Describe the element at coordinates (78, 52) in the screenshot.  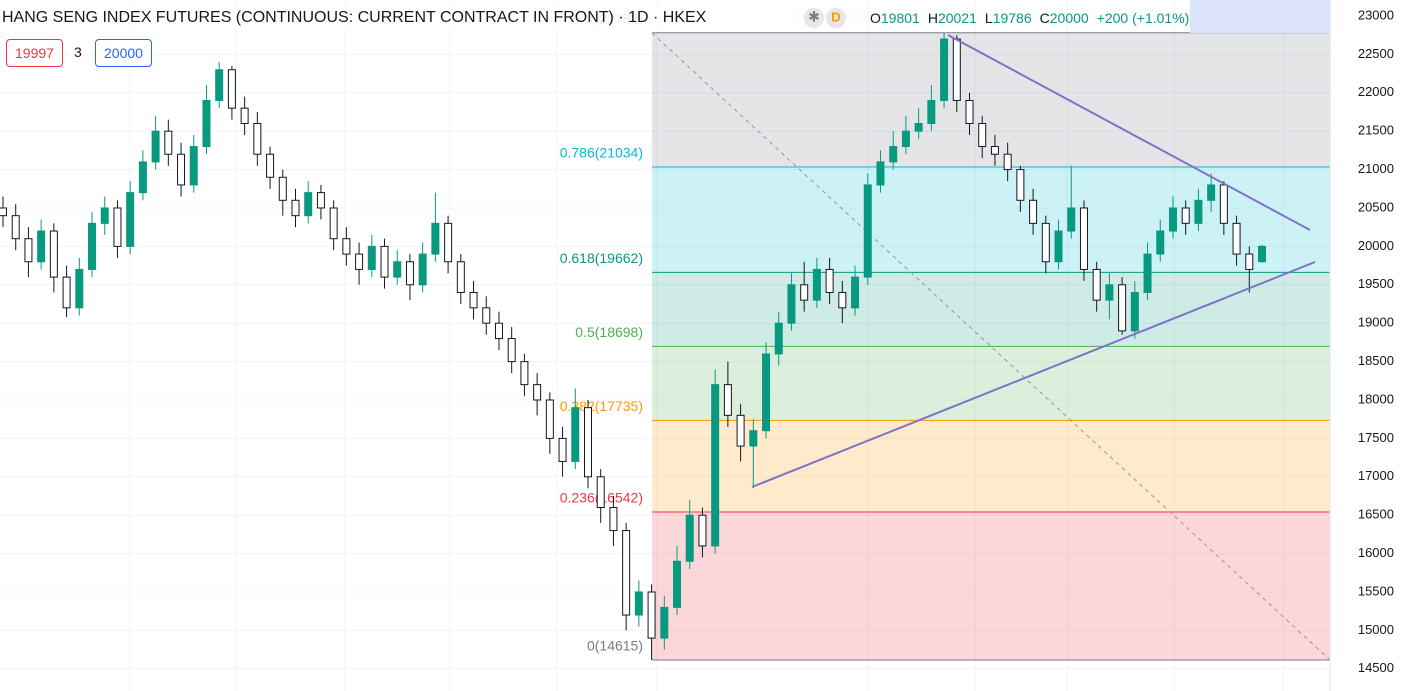
I see `spread: 3` at that location.